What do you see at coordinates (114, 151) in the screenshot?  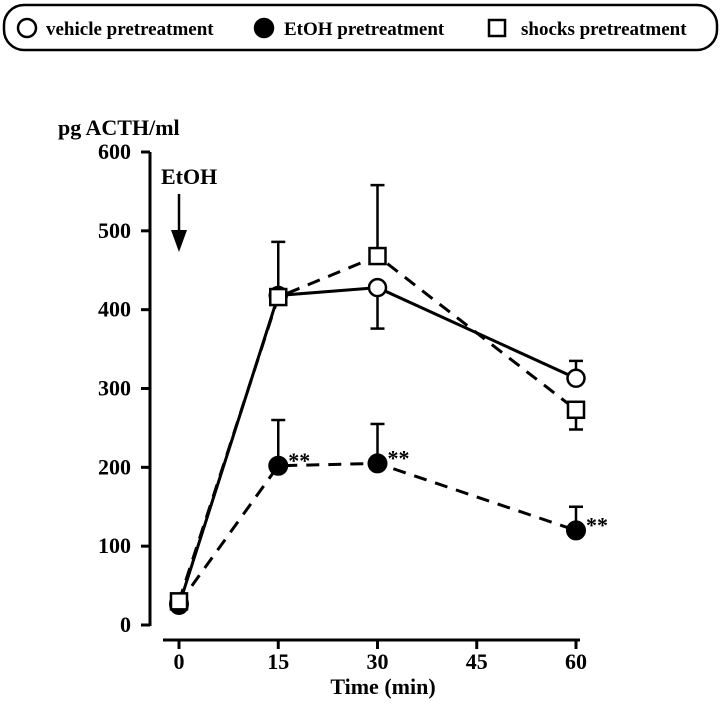 I see `y-tick-label: 600` at bounding box center [114, 151].